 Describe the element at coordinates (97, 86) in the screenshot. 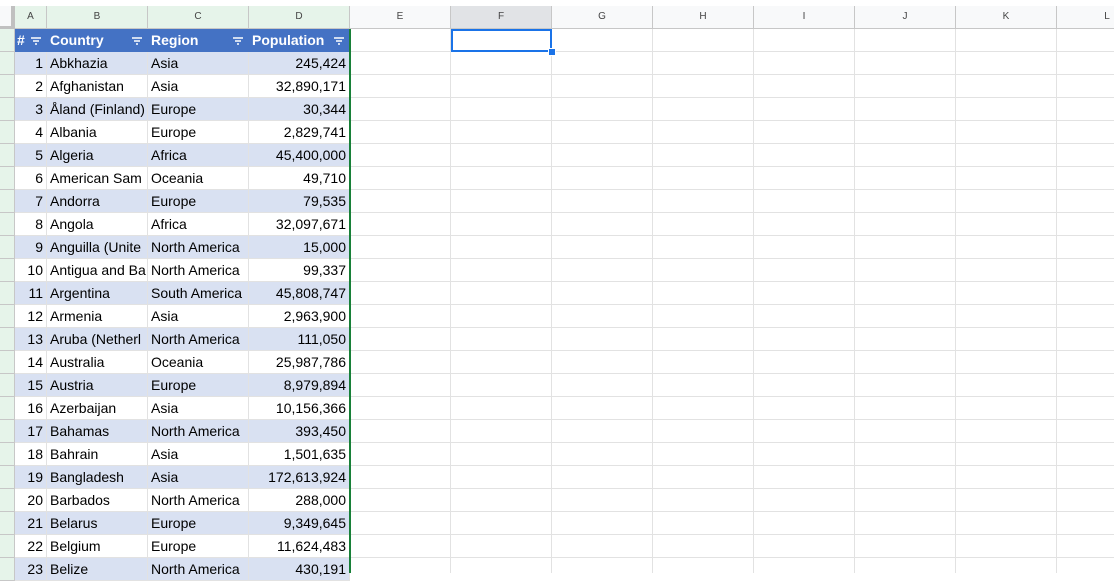

I see `country-cell: Afghanistan` at that location.